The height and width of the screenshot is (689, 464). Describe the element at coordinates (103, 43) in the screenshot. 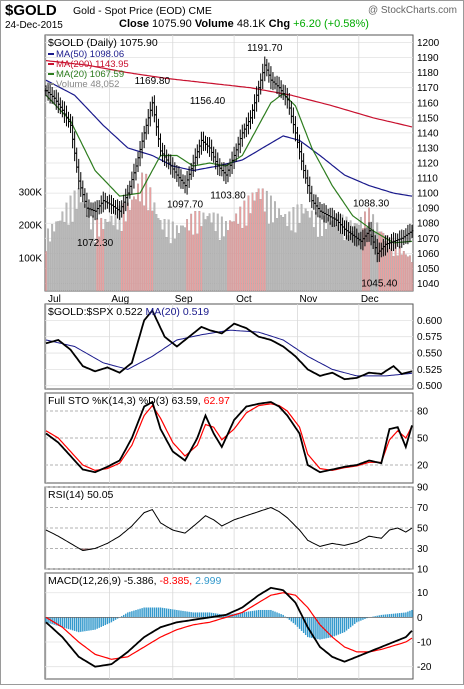

I see `price-title: $GOLD (Daily) 1075.90` at that location.